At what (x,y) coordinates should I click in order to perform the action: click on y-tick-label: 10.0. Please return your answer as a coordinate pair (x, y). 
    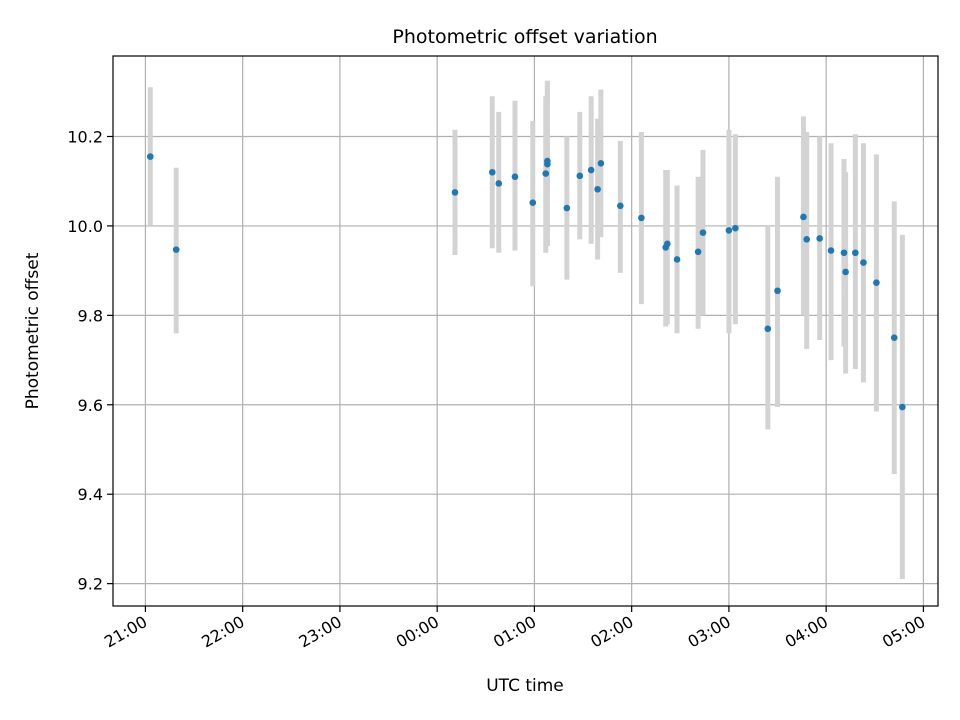
    Looking at the image, I should click on (85, 226).